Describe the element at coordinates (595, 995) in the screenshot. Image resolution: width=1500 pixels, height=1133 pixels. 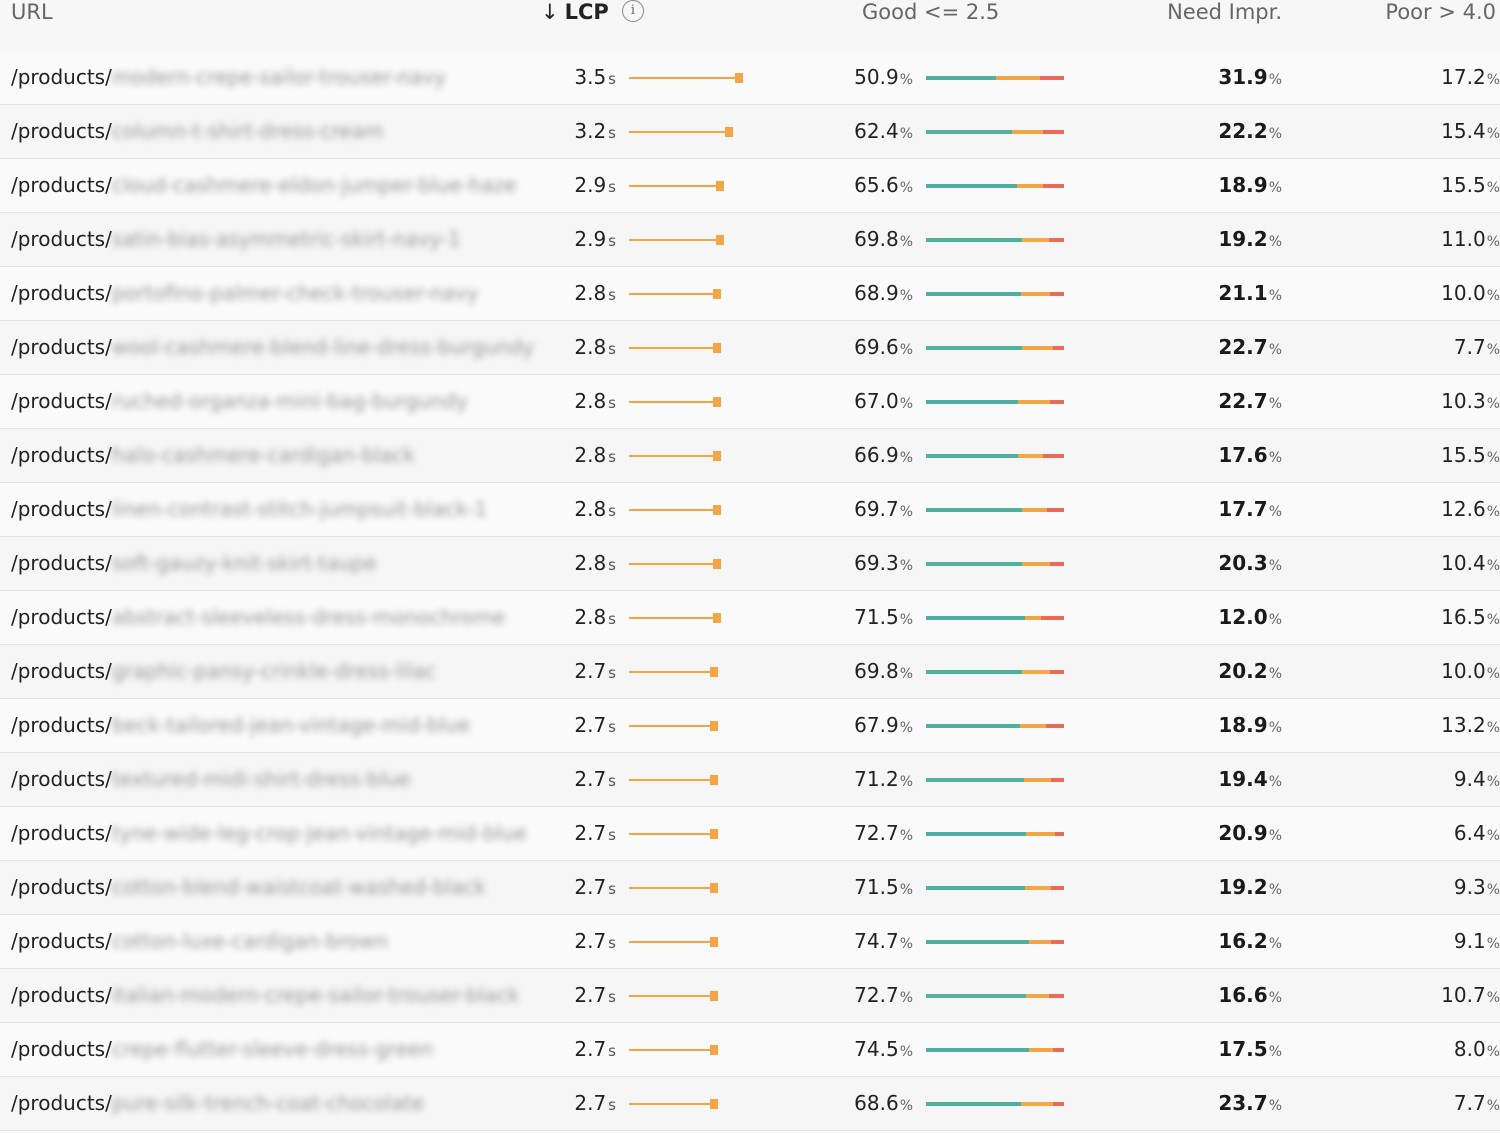
I see `lcp-value: 2.7 s` at that location.